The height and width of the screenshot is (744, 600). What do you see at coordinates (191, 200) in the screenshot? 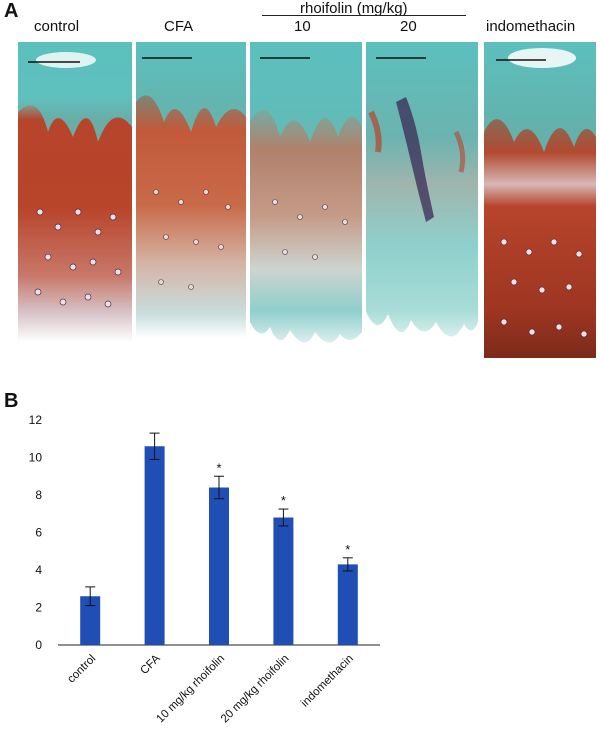
I see `micrograph-cfa` at bounding box center [191, 200].